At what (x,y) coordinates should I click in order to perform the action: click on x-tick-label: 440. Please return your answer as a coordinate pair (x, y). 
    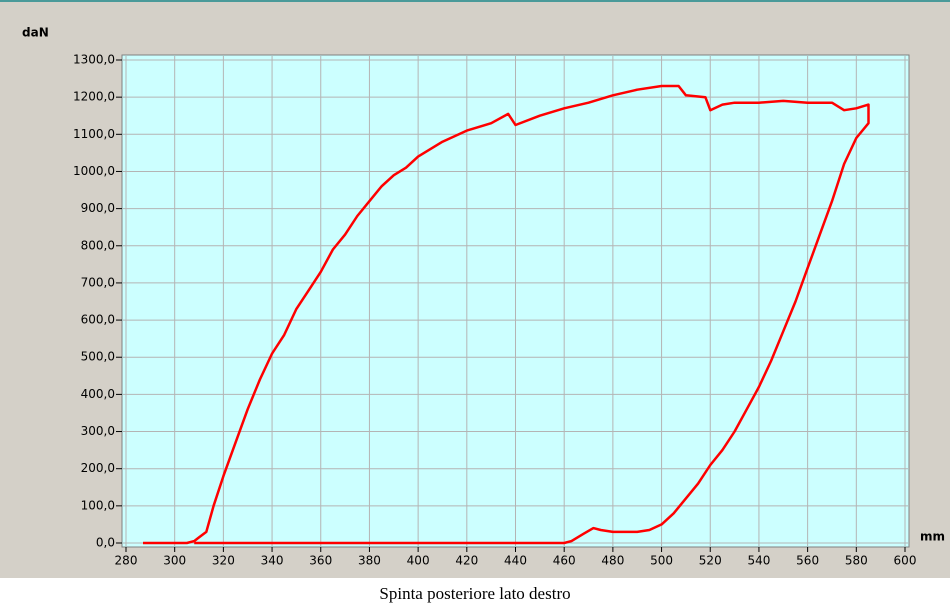
    Looking at the image, I should click on (515, 561).